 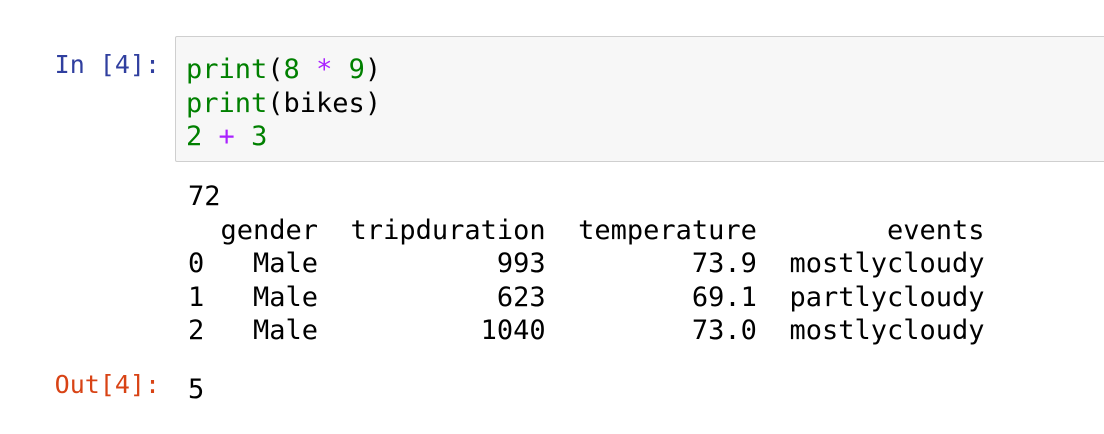 What do you see at coordinates (283, 137) in the screenshot?
I see `code-line: 2 + 3` at bounding box center [283, 137].